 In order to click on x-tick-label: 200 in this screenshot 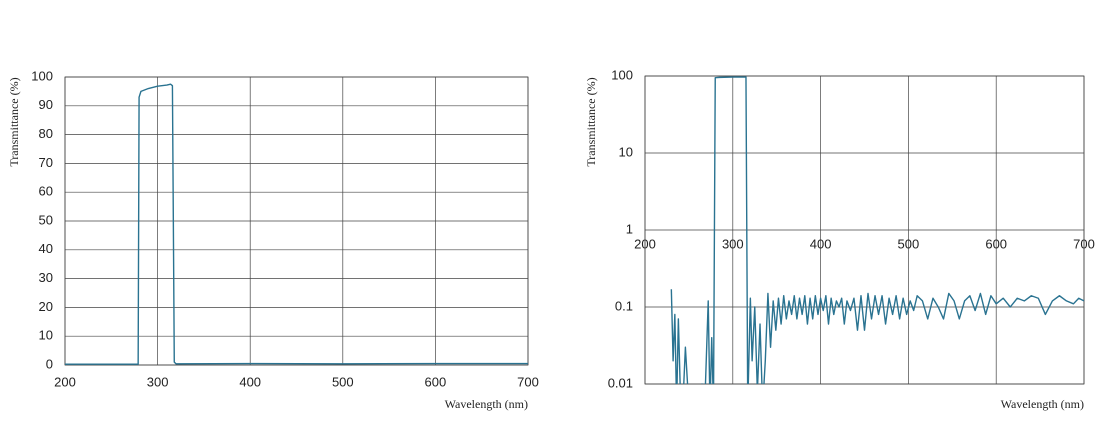, I will do `click(65, 381)`.